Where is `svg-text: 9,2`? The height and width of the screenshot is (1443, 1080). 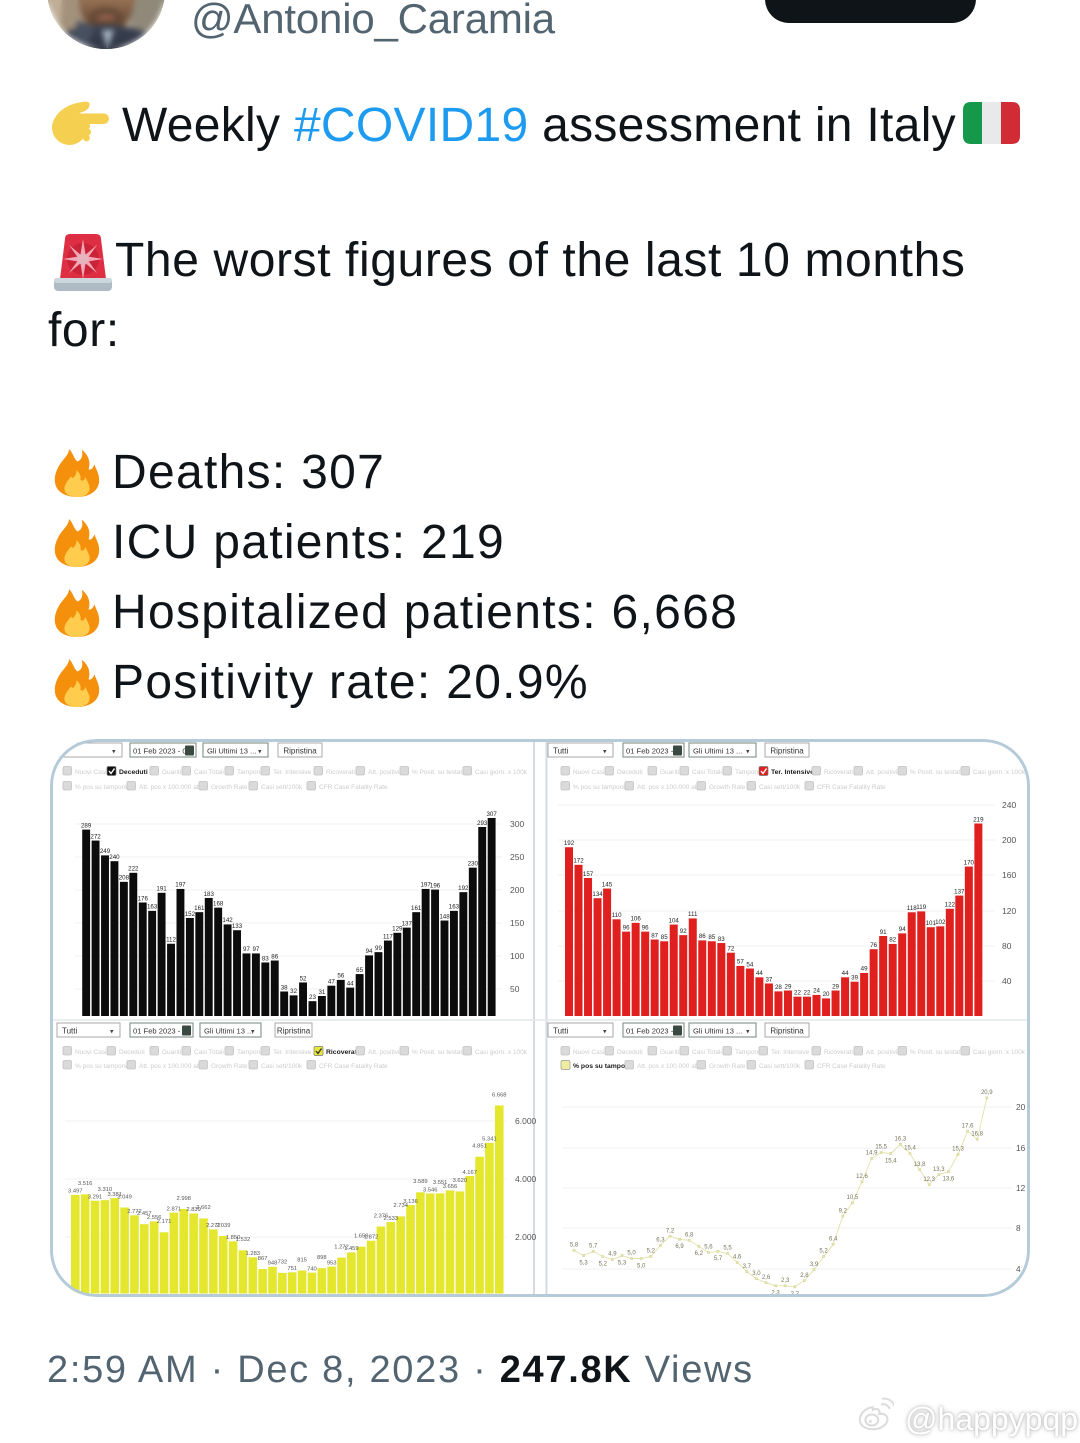
svg-text: 9,2 is located at coordinates (843, 1211).